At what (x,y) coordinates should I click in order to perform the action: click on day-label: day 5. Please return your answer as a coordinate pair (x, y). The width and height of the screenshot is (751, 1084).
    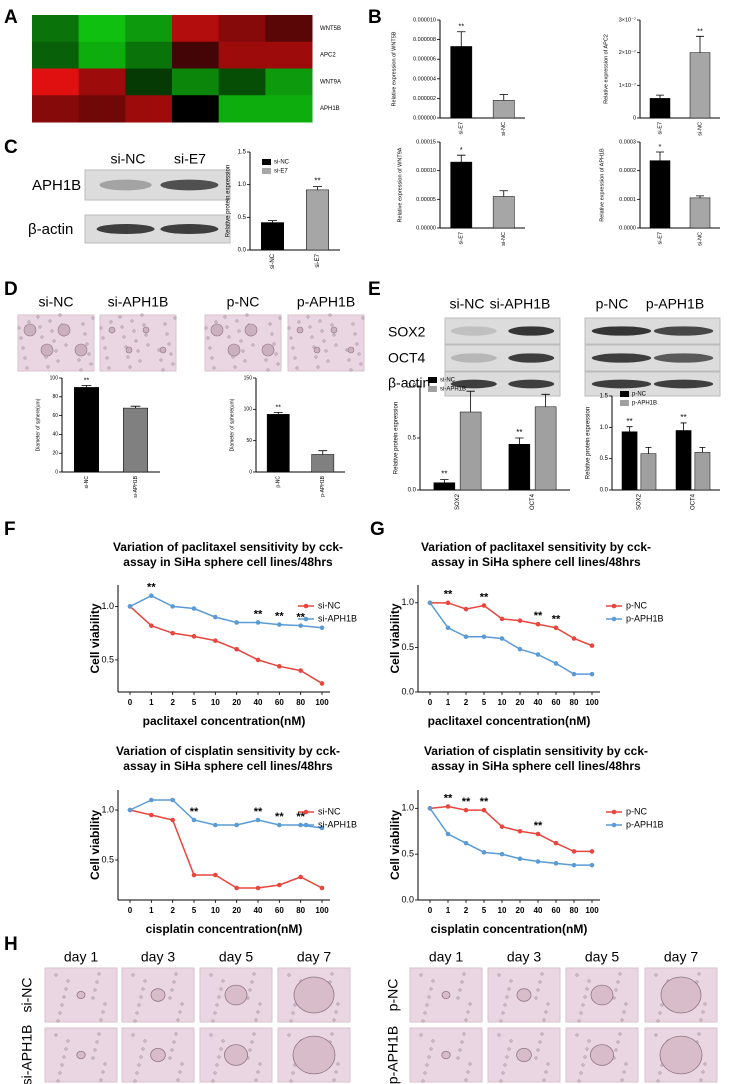
    Looking at the image, I should click on (602, 957).